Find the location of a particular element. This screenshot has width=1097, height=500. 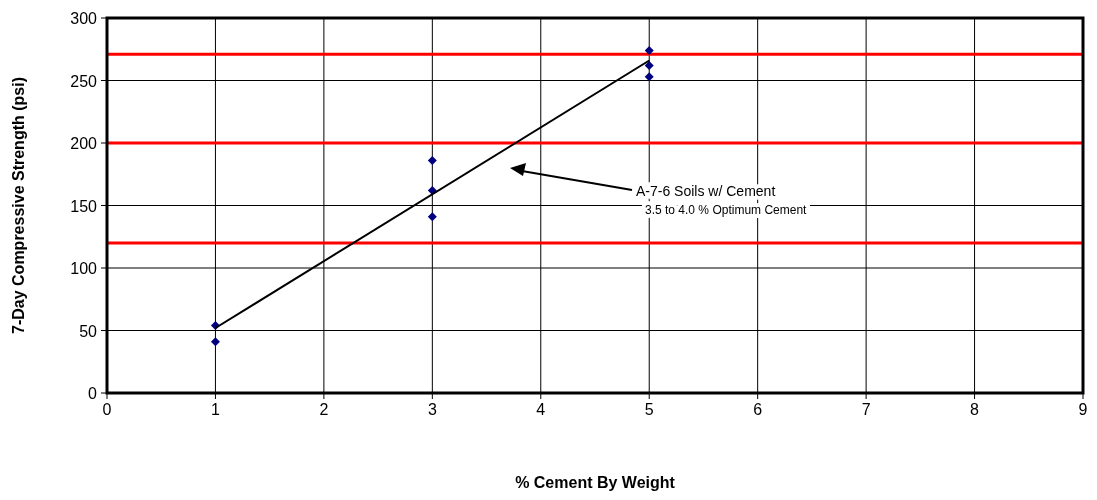

x-axis-title: % Cement By Weight is located at coordinates (595, 482).